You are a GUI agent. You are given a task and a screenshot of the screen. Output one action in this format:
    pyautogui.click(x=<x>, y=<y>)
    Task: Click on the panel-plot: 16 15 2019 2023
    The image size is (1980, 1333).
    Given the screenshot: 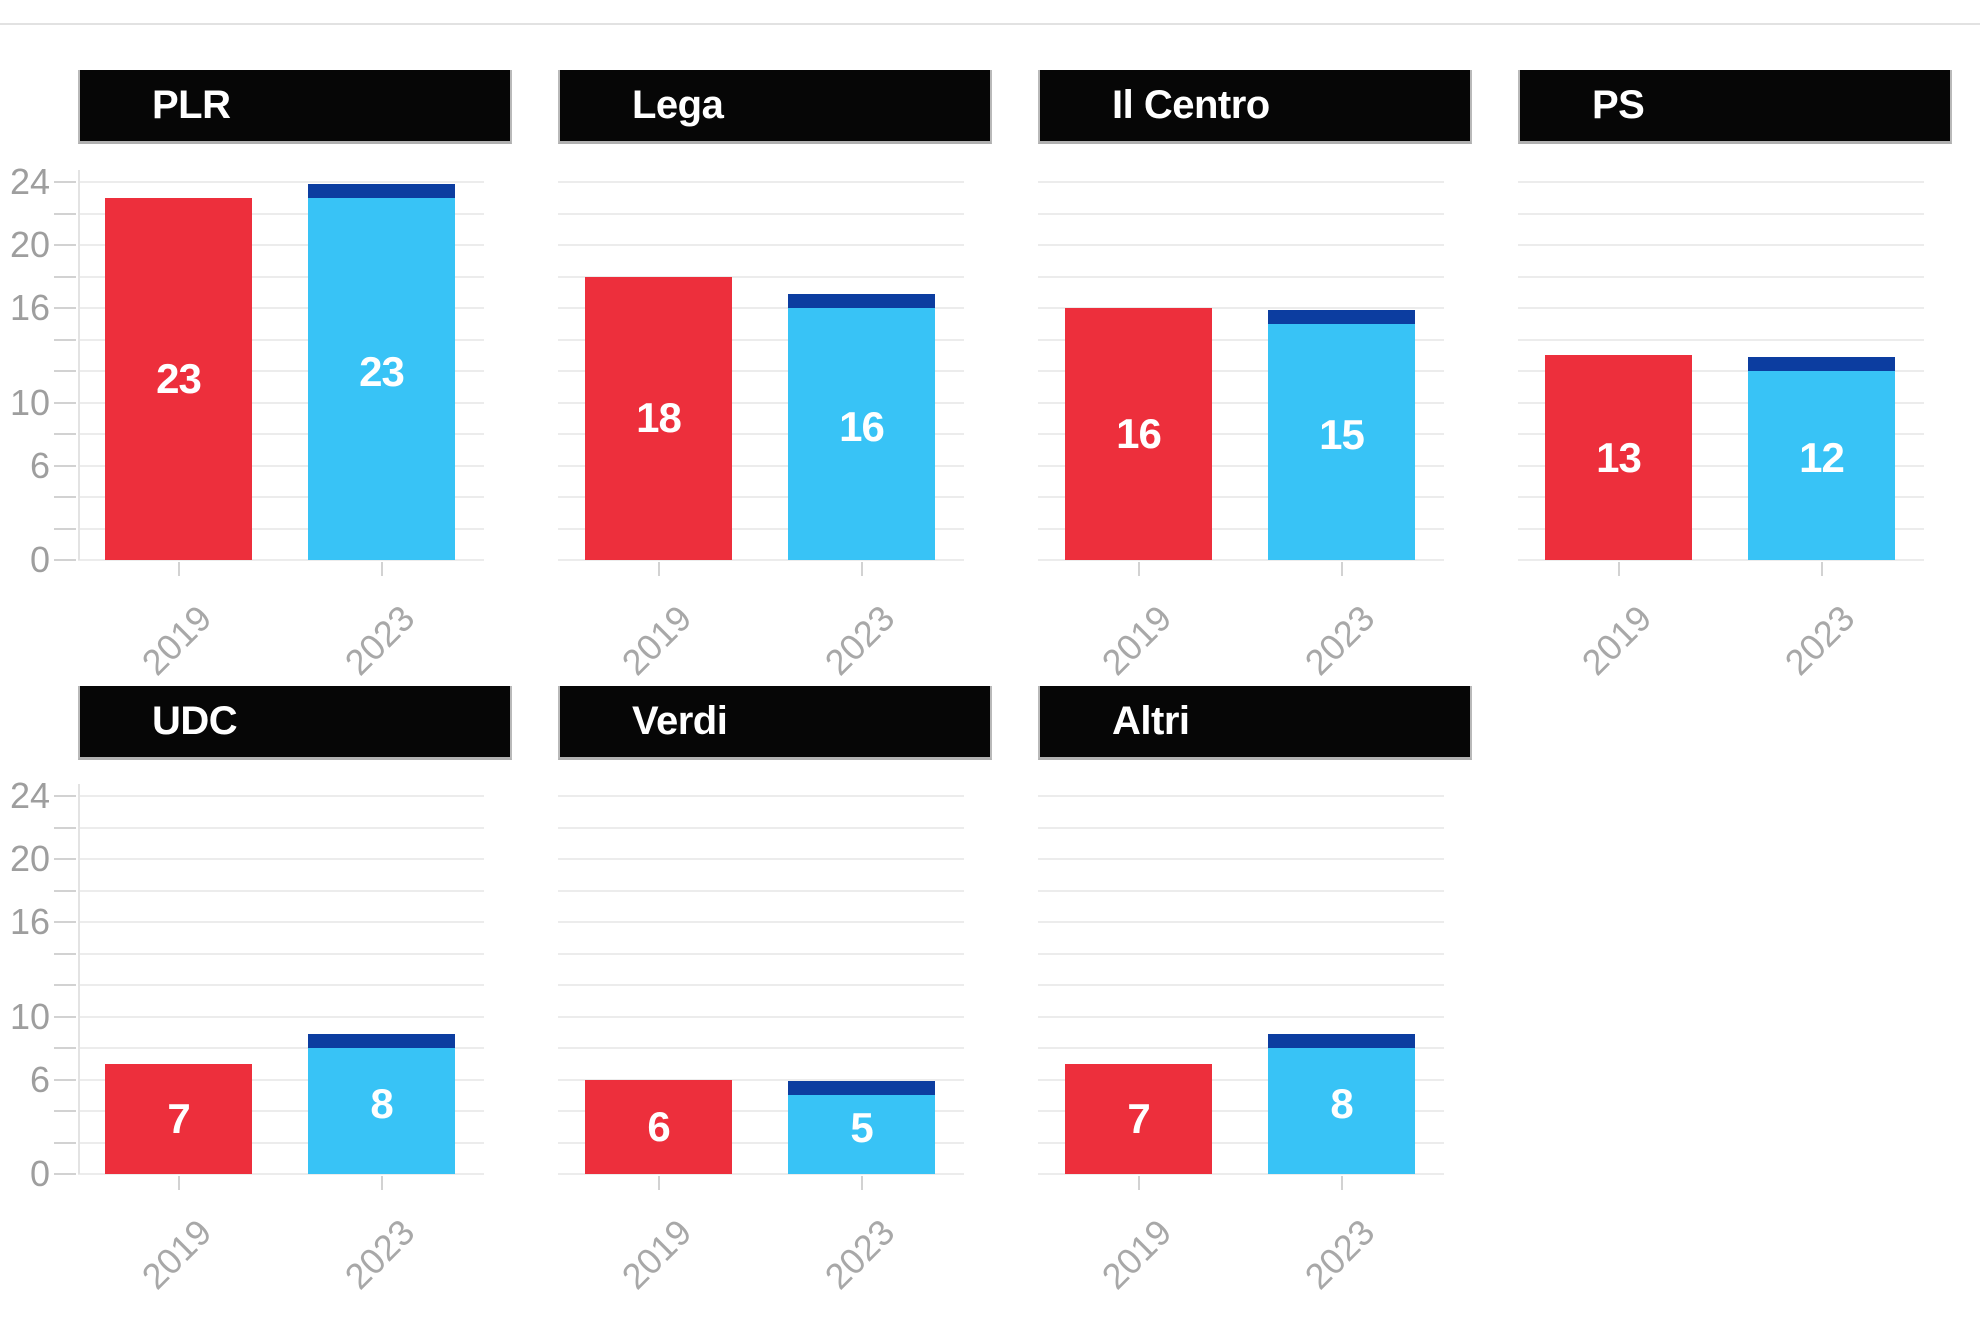 What is the action you would take?
    pyautogui.click(x=1241, y=424)
    